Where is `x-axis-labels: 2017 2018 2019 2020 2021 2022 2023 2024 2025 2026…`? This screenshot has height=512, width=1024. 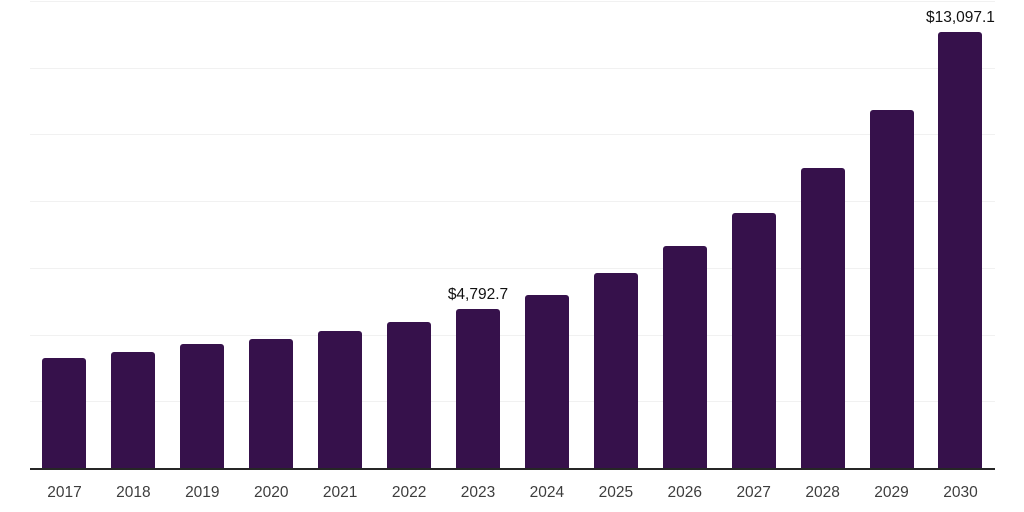 x-axis-labels: 2017 2018 2019 2020 2021 2022 2023 2024 2025 2026… is located at coordinates (512, 493).